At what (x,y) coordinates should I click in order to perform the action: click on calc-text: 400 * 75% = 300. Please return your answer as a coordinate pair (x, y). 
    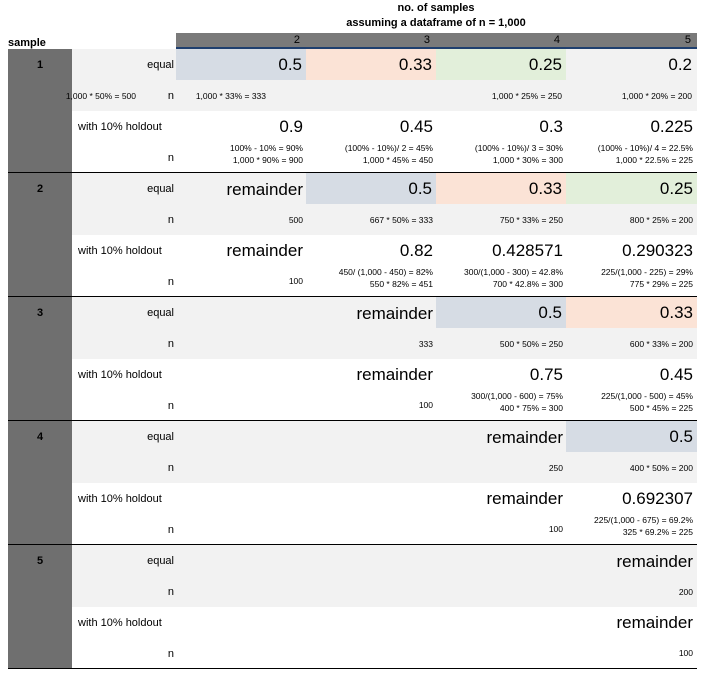
    Looking at the image, I should click on (531, 408).